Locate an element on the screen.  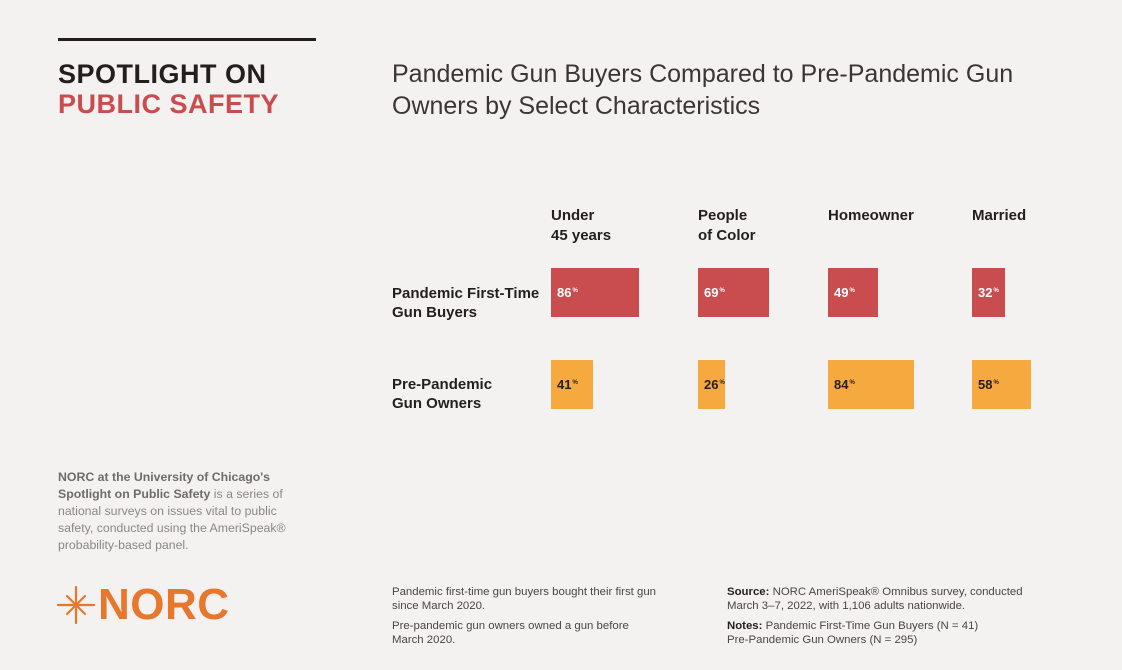
norc-star-icon is located at coordinates (76, 605).